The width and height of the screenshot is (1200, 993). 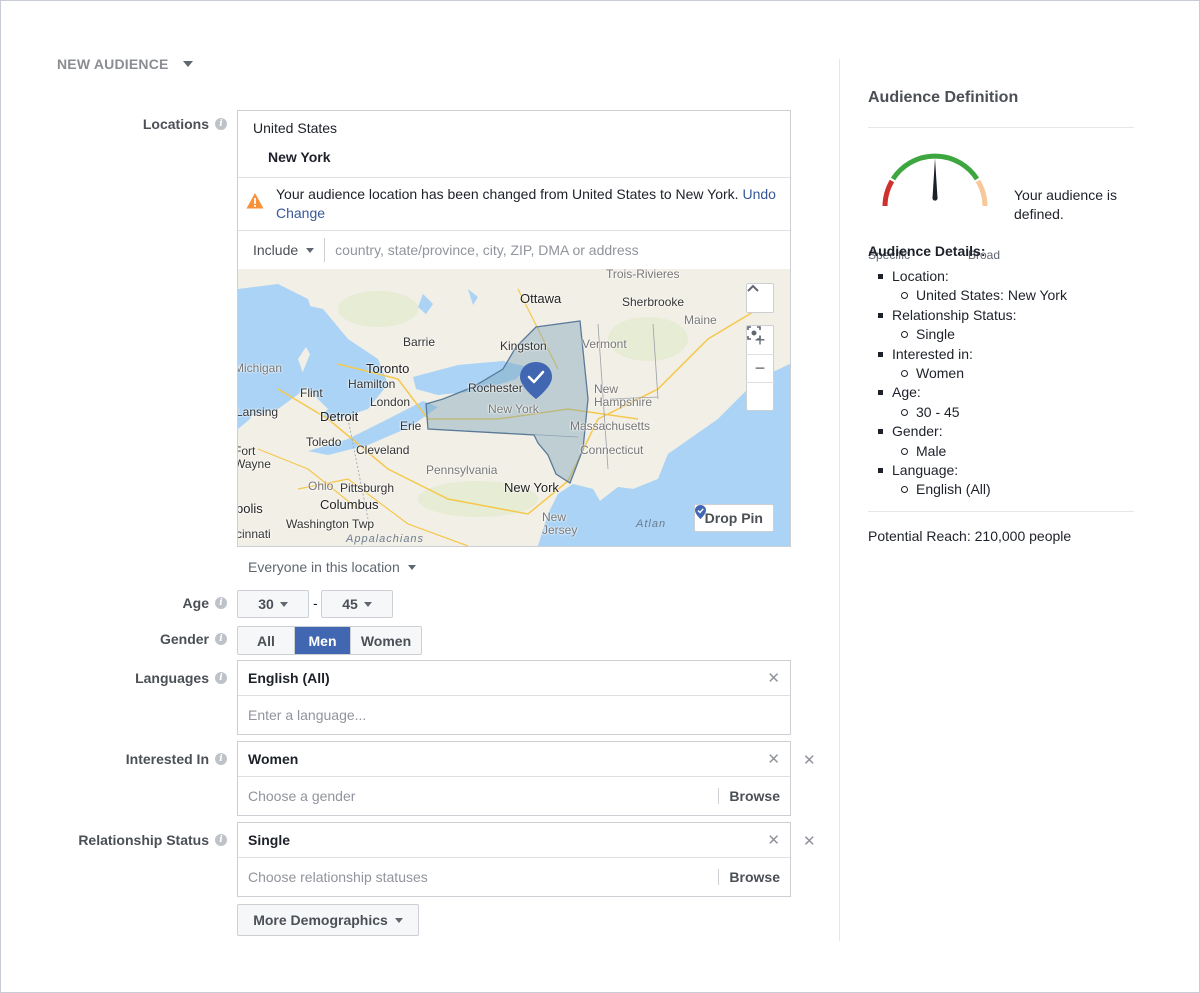 I want to click on drop-pin-label: Drop Pin, so click(x=733, y=518).